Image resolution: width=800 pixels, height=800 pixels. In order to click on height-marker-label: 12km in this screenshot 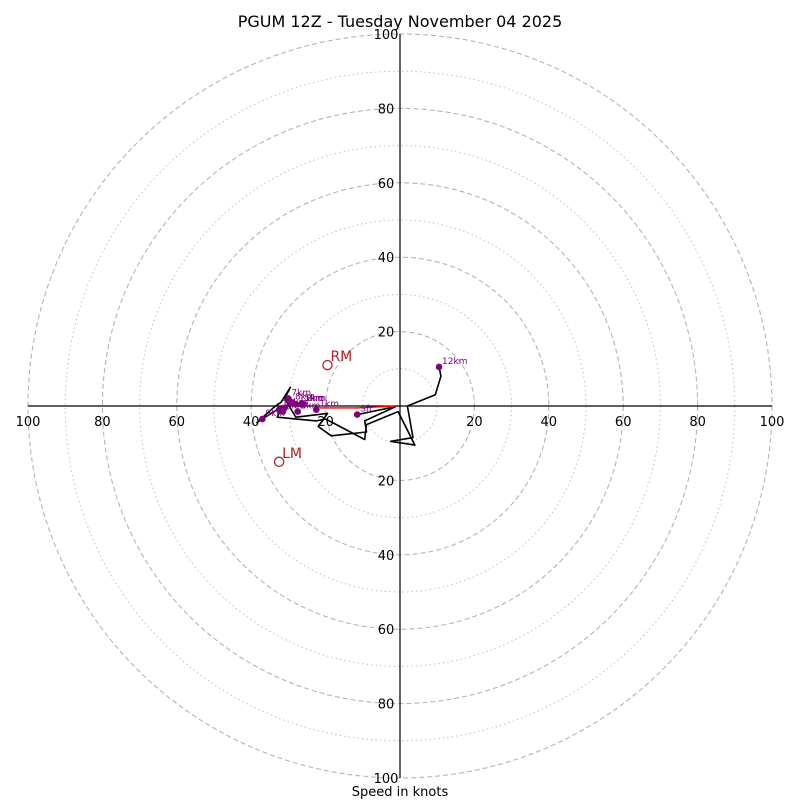, I will do `click(454, 362)`.